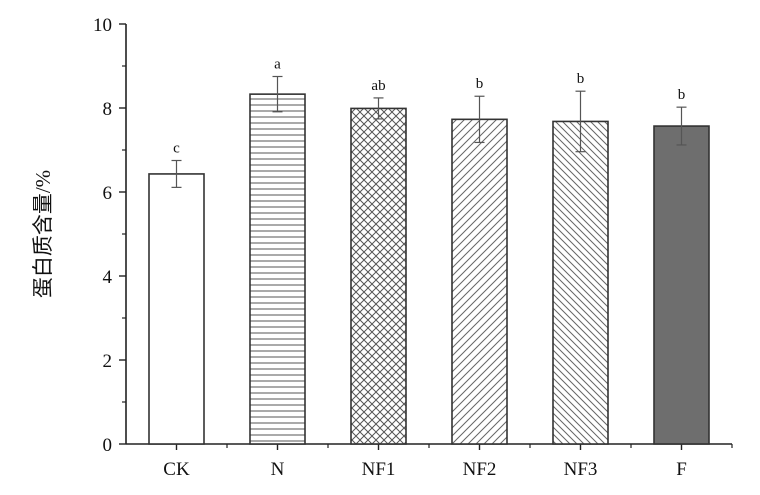 The width and height of the screenshot is (760, 495). What do you see at coordinates (681, 469) in the screenshot?
I see `x-tick-label: F` at bounding box center [681, 469].